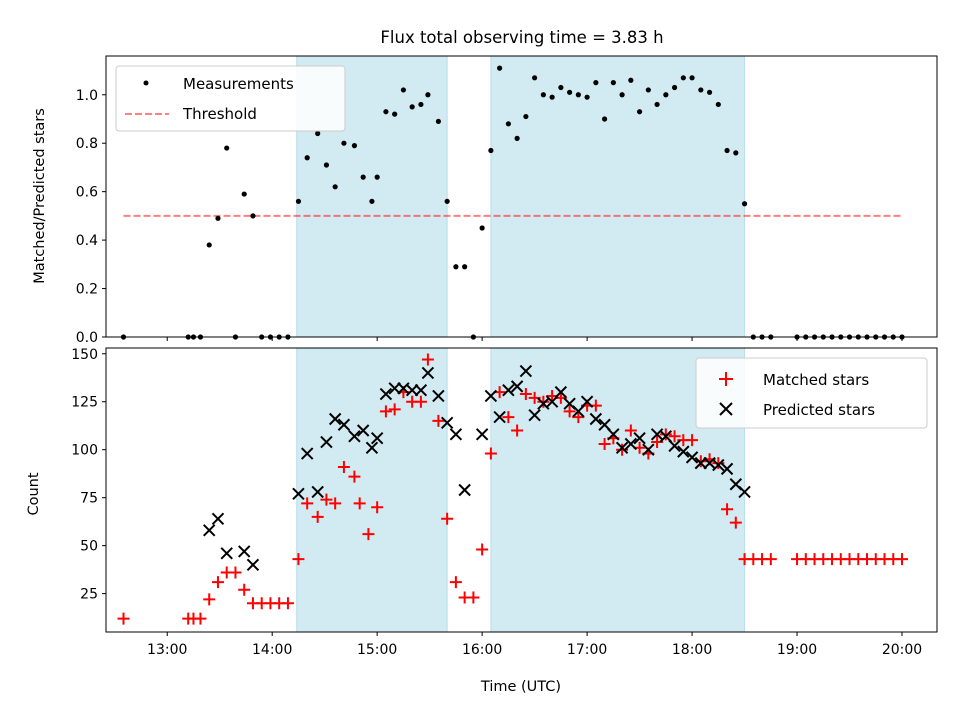 Image resolution: width=960 pixels, height=720 pixels. What do you see at coordinates (521, 37) in the screenshot?
I see `chart-title: Flux total observing time = 3.83 h` at bounding box center [521, 37].